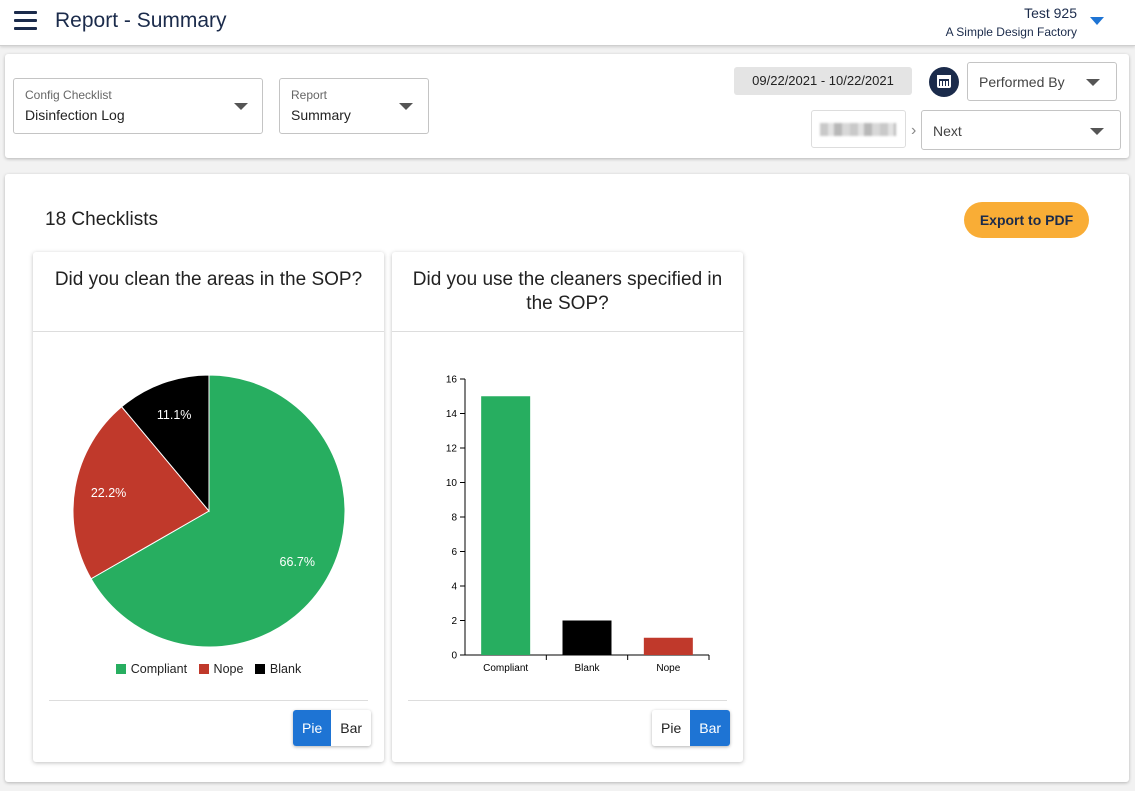 This screenshot has width=1135, height=791. What do you see at coordinates (668, 646) in the screenshot?
I see `bar-nope` at bounding box center [668, 646].